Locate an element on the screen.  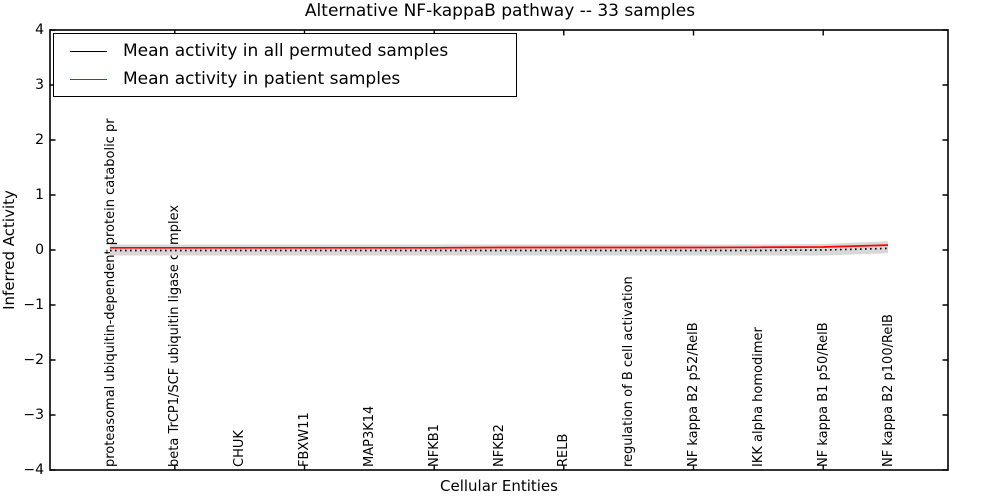
y-tick-label: 3 is located at coordinates (39, 85).